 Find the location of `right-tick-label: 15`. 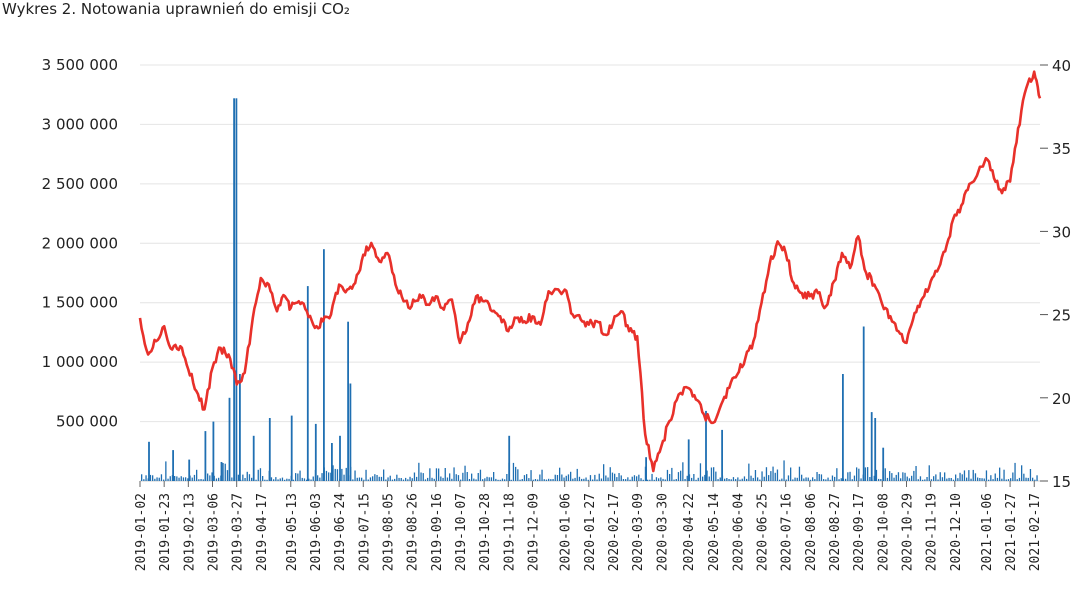

right-tick-label: 15 is located at coordinates (1061, 482).